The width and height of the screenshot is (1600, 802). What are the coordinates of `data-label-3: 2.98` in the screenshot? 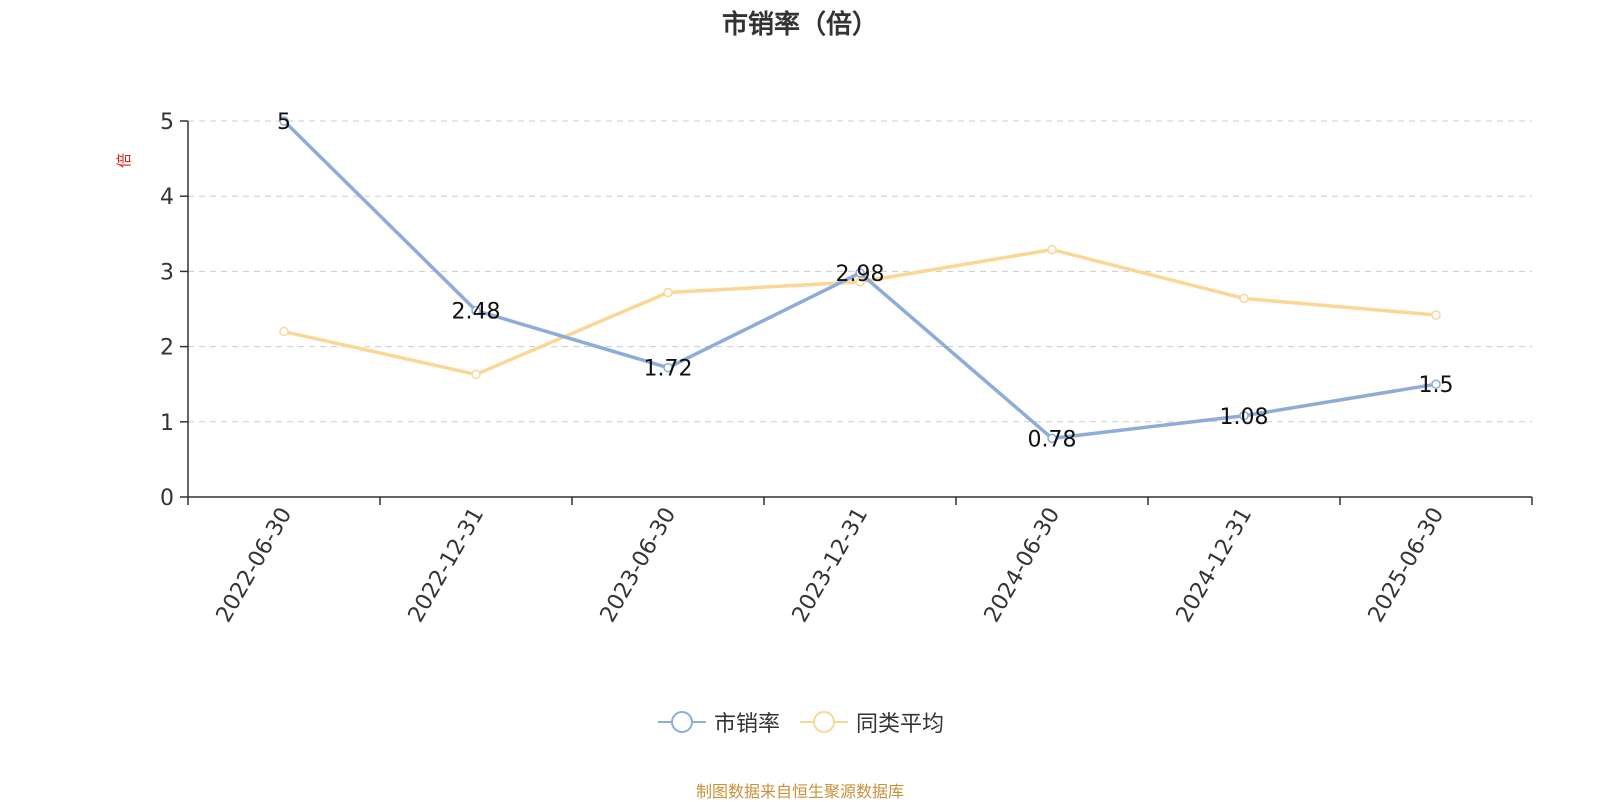 It's located at (860, 274).